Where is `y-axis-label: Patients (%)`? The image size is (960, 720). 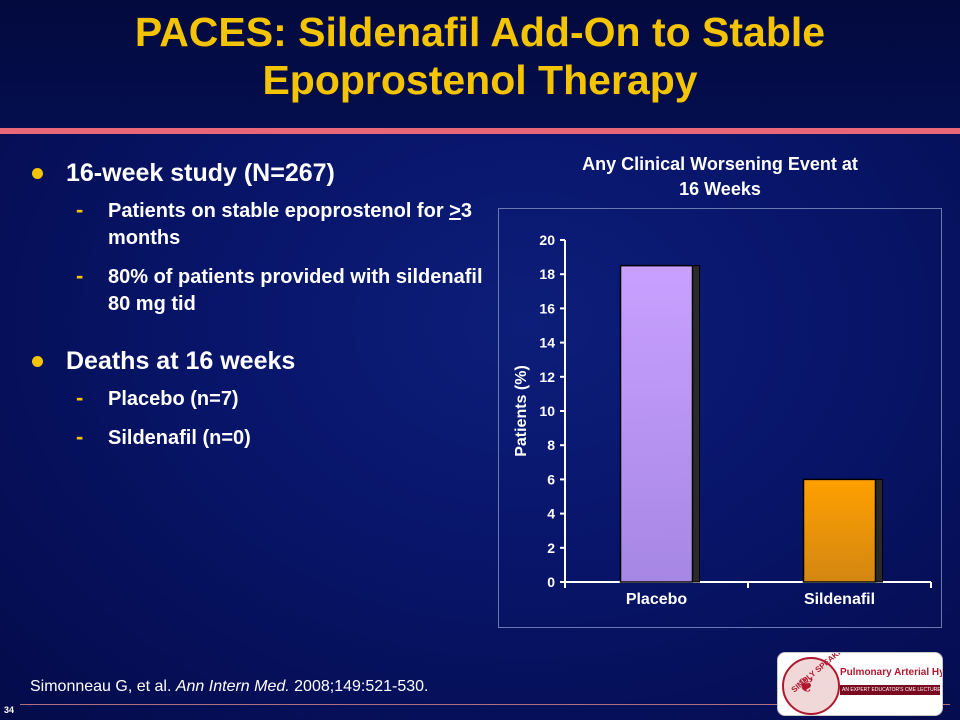 y-axis-label: Patients (%) is located at coordinates (521, 411).